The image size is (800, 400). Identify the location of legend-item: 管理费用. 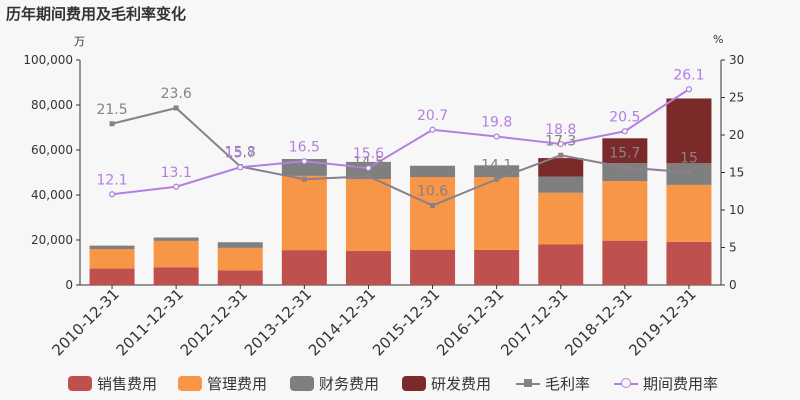
(222, 383).